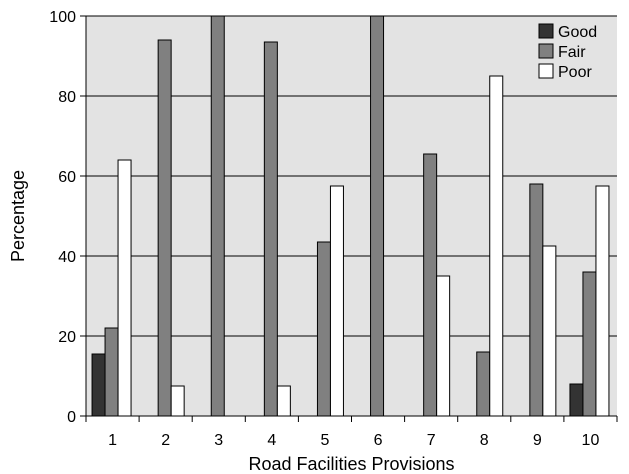 This screenshot has width=629, height=474. What do you see at coordinates (484, 440) in the screenshot?
I see `x-tick-label: 8` at bounding box center [484, 440].